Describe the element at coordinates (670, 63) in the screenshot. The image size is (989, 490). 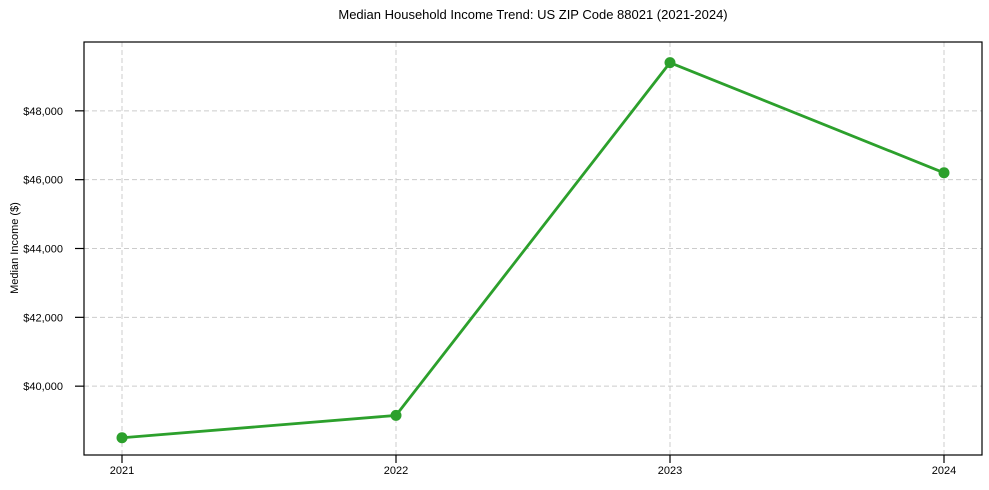
I see `data-point-2023` at that location.